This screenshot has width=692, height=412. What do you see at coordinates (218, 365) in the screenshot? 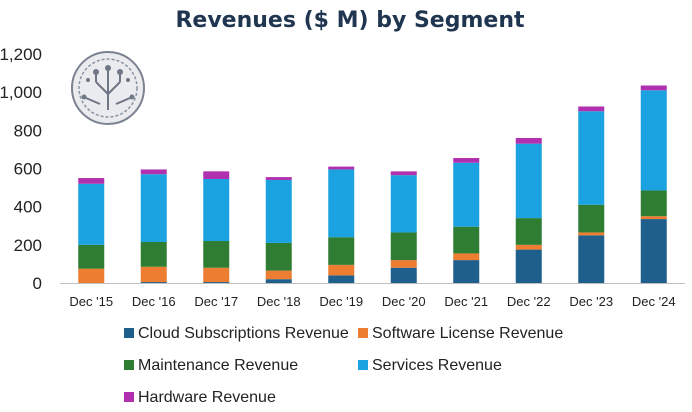
I see `legend-label: Maintenance Revenue` at bounding box center [218, 365].